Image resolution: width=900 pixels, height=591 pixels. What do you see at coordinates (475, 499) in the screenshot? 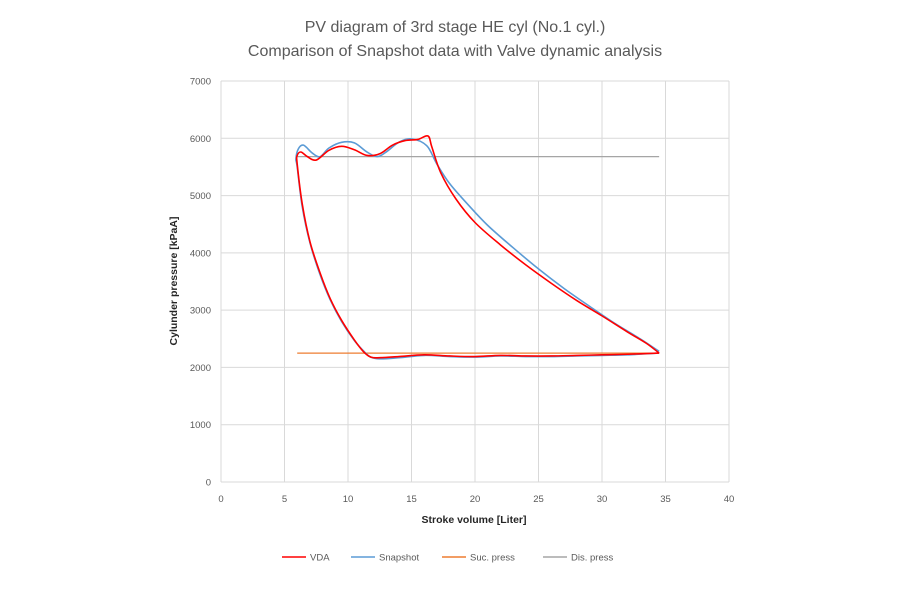
I see `x-tick-label: 20` at bounding box center [475, 499].